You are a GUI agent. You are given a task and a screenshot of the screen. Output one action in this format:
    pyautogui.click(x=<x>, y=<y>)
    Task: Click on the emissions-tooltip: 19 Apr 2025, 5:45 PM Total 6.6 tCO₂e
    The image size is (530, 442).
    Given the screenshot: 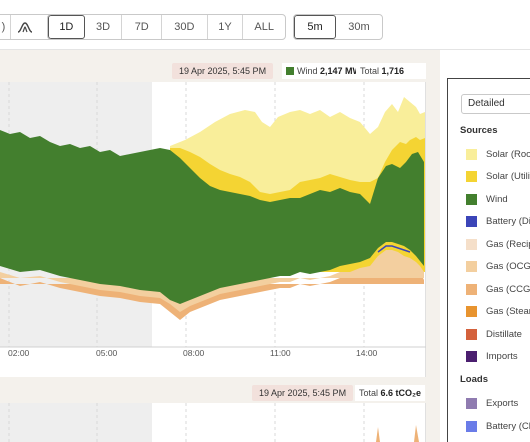 What is the action you would take?
    pyautogui.click(x=213, y=393)
    